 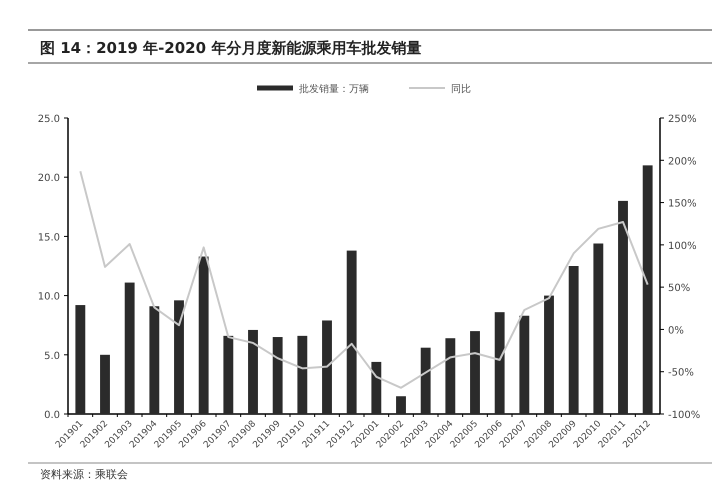 I want to click on y-tick-label: 10.0, so click(x=49, y=297).